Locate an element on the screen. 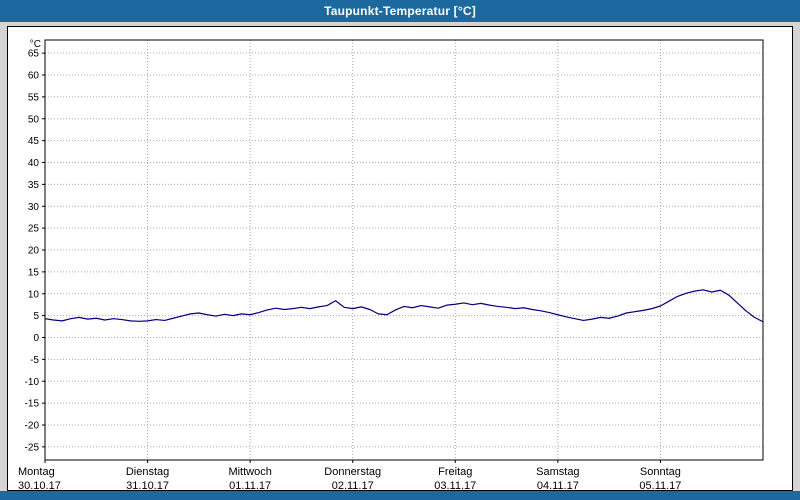 This screenshot has height=500, width=800. x-date-label: 01.11.17 is located at coordinates (250, 485).